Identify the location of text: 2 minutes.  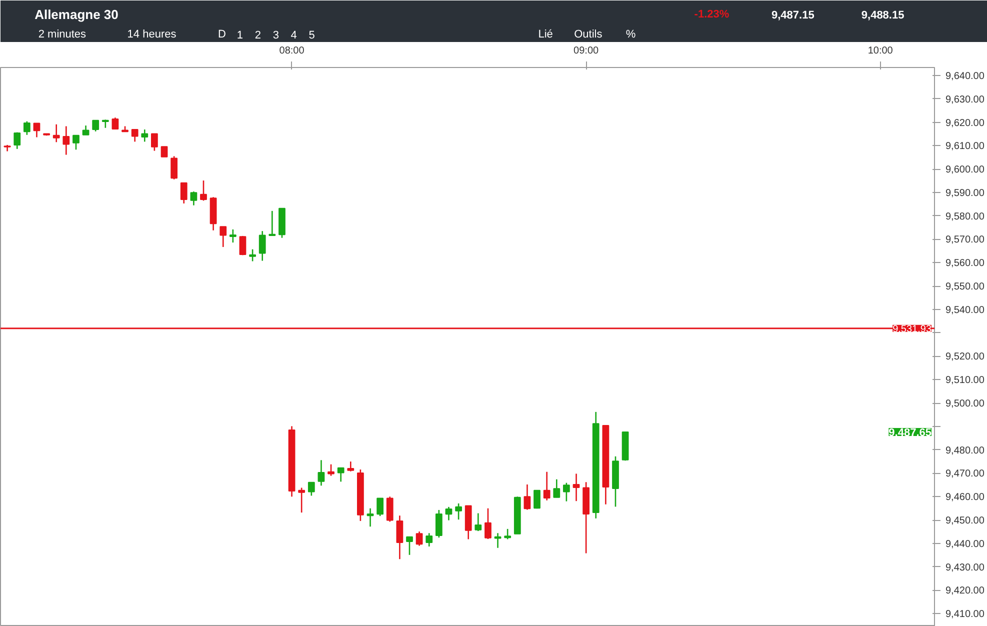
(62, 34).